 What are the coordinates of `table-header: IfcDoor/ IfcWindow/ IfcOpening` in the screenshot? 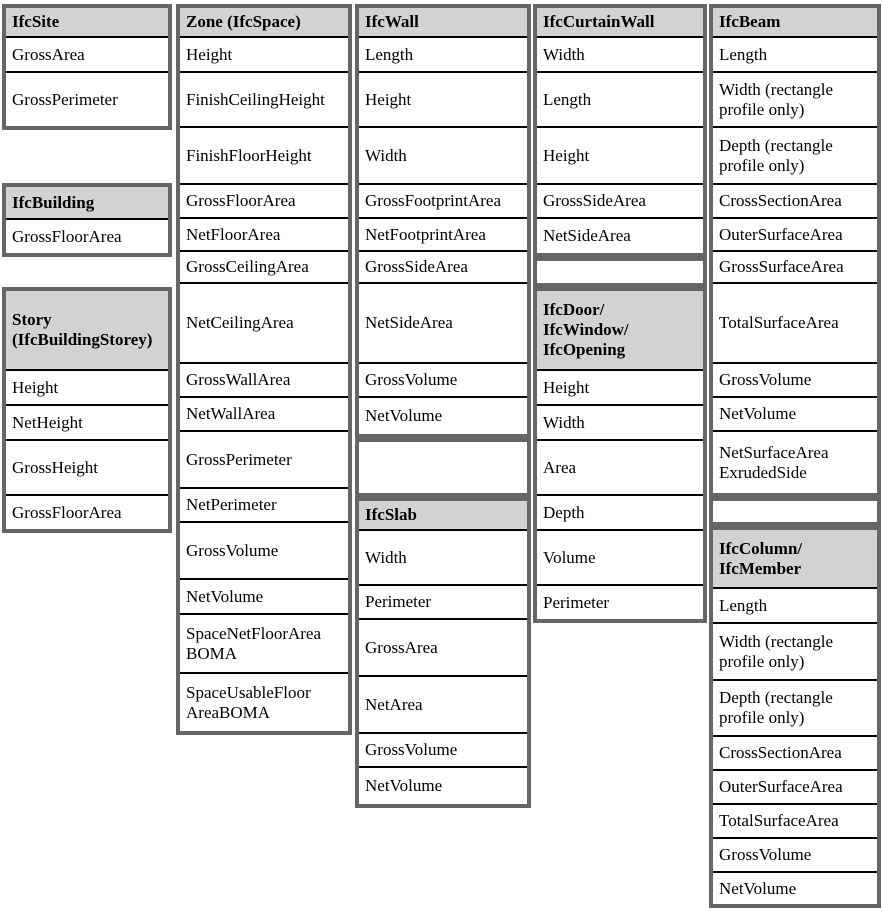 It's located at (620, 330).